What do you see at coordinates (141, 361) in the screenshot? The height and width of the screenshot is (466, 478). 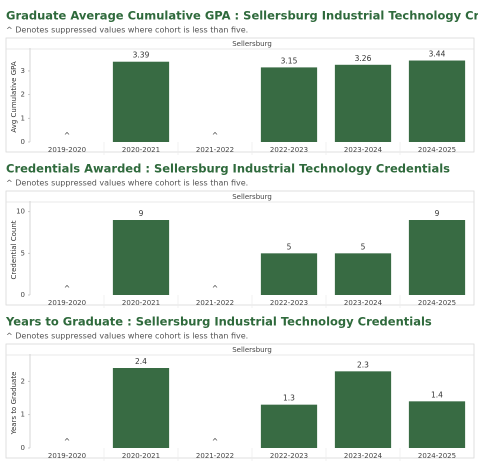 I see `value-label: 2.4` at bounding box center [141, 361].